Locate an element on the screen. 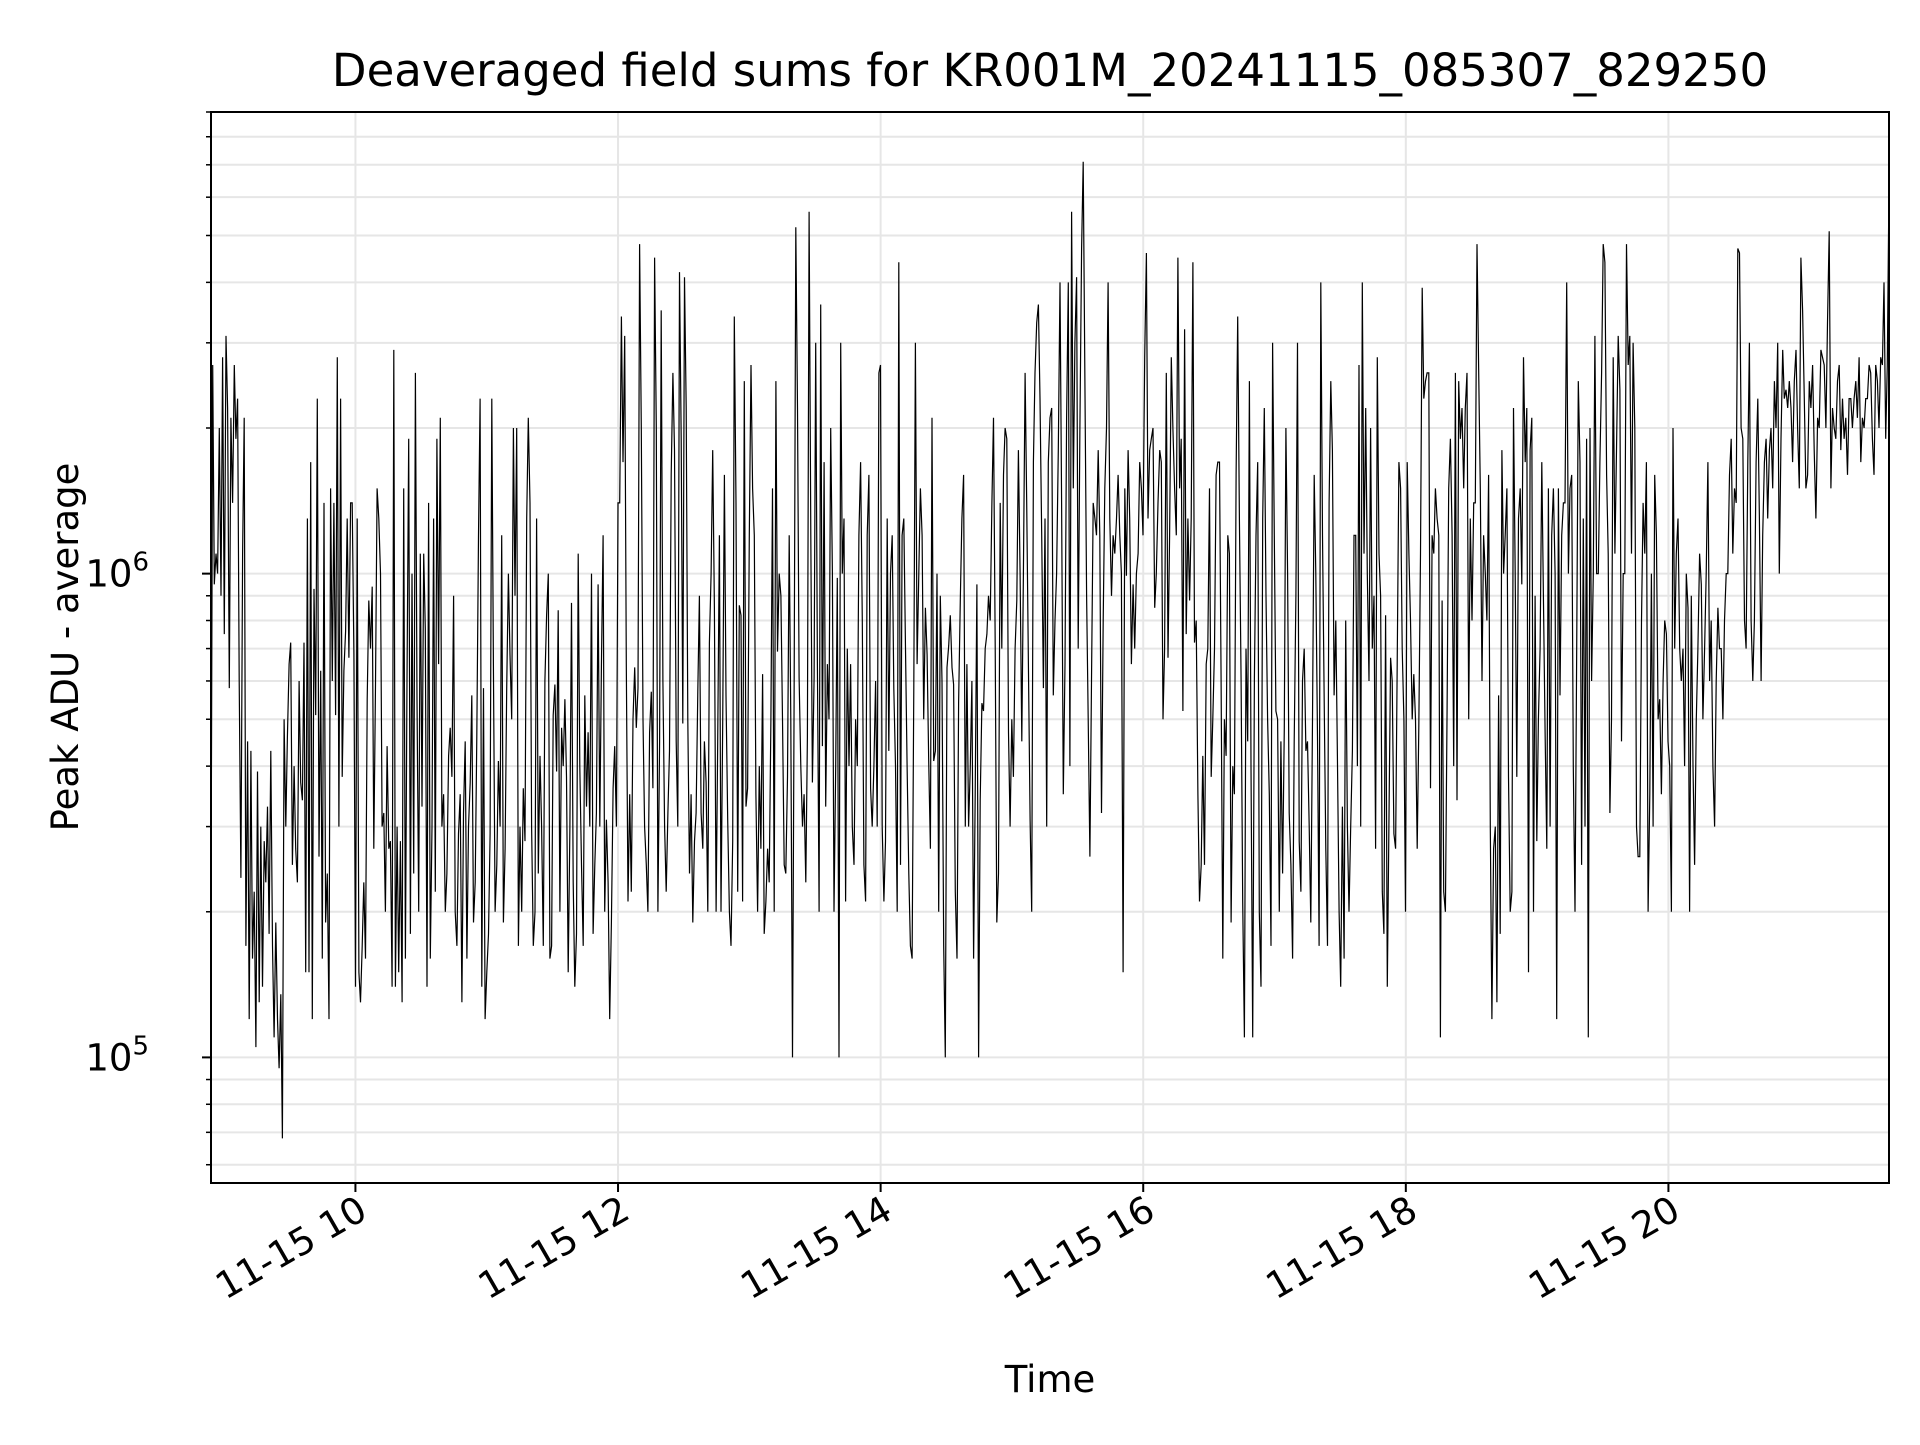 The image size is (1920, 1445). y-tick-label: 10⁵ is located at coordinates (117, 1055).